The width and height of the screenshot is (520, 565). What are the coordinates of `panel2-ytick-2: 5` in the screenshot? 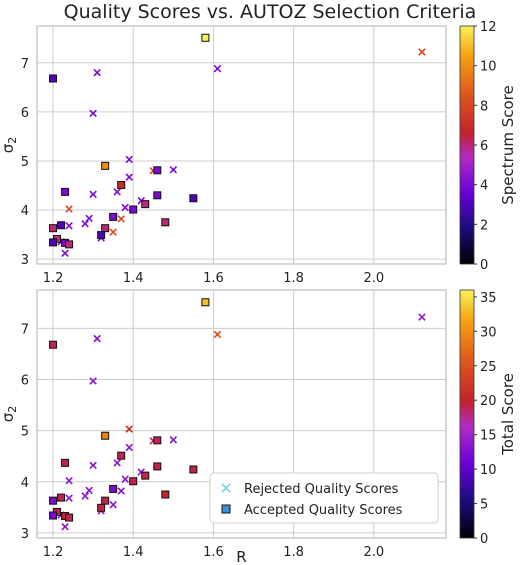 It's located at (25, 432).